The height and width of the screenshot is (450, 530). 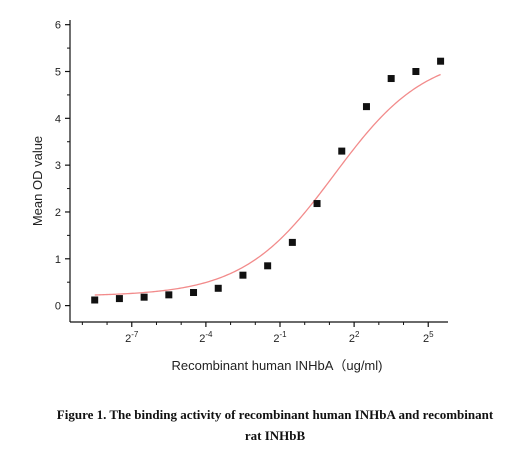 I want to click on y-tick-label: 4, so click(x=58, y=119).